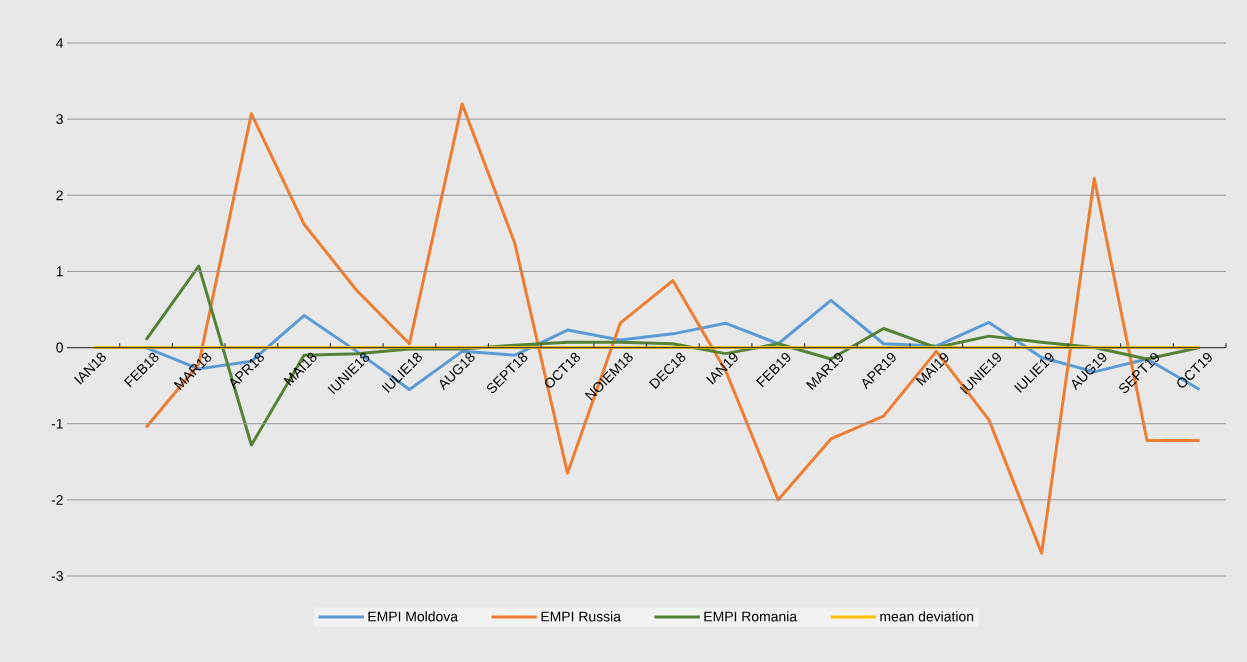 The height and width of the screenshot is (662, 1247). I want to click on y-tick-label: 3, so click(59, 119).